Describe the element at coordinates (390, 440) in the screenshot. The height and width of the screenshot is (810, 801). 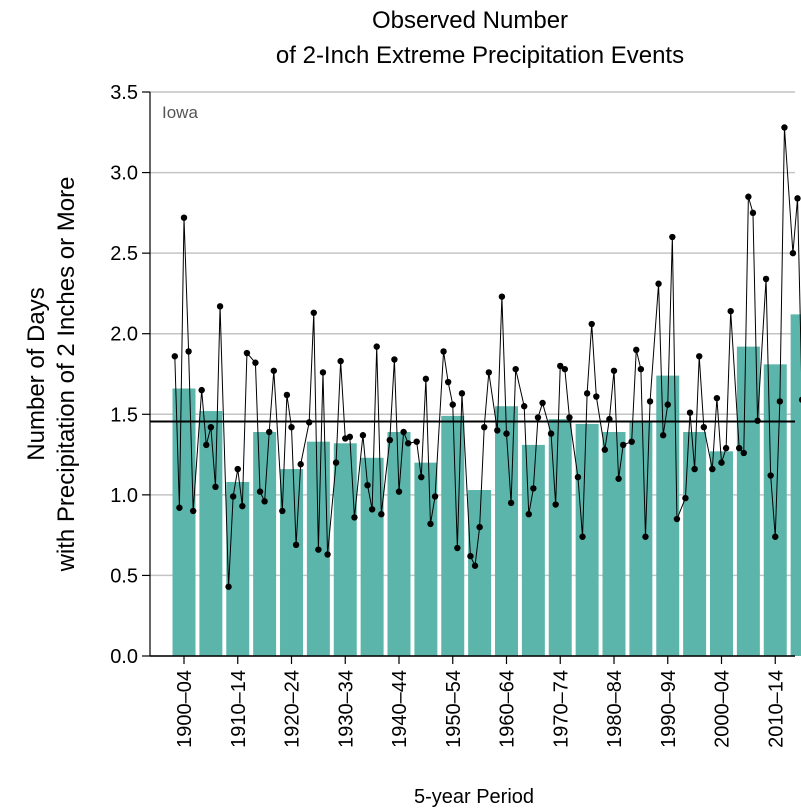
I see `point-1940` at that location.